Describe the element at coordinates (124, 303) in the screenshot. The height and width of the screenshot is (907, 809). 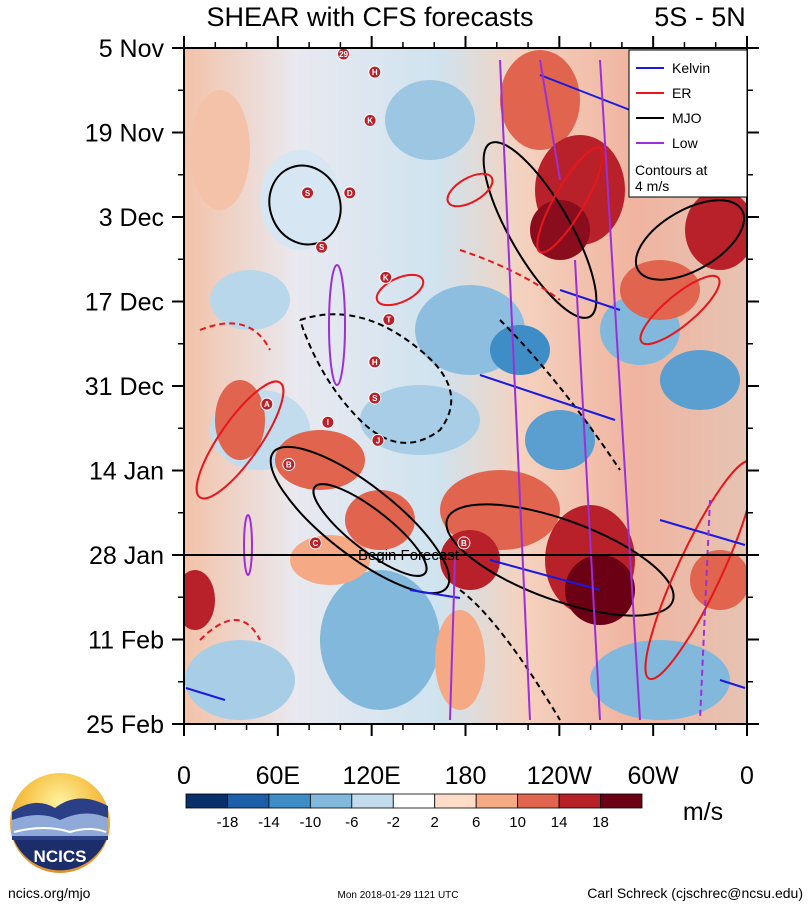
I see `y-tick-label: 17 Dec` at that location.